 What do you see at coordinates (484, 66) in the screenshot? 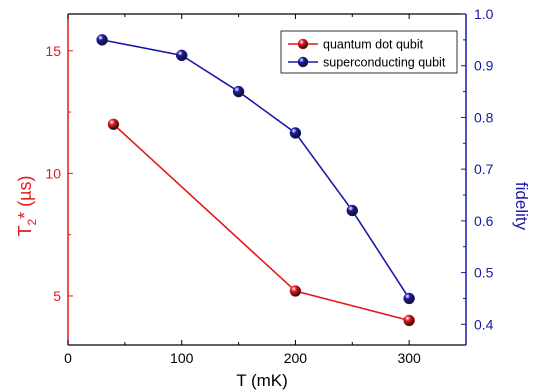
I see `right-y-tick-label: 0.9` at bounding box center [484, 66].